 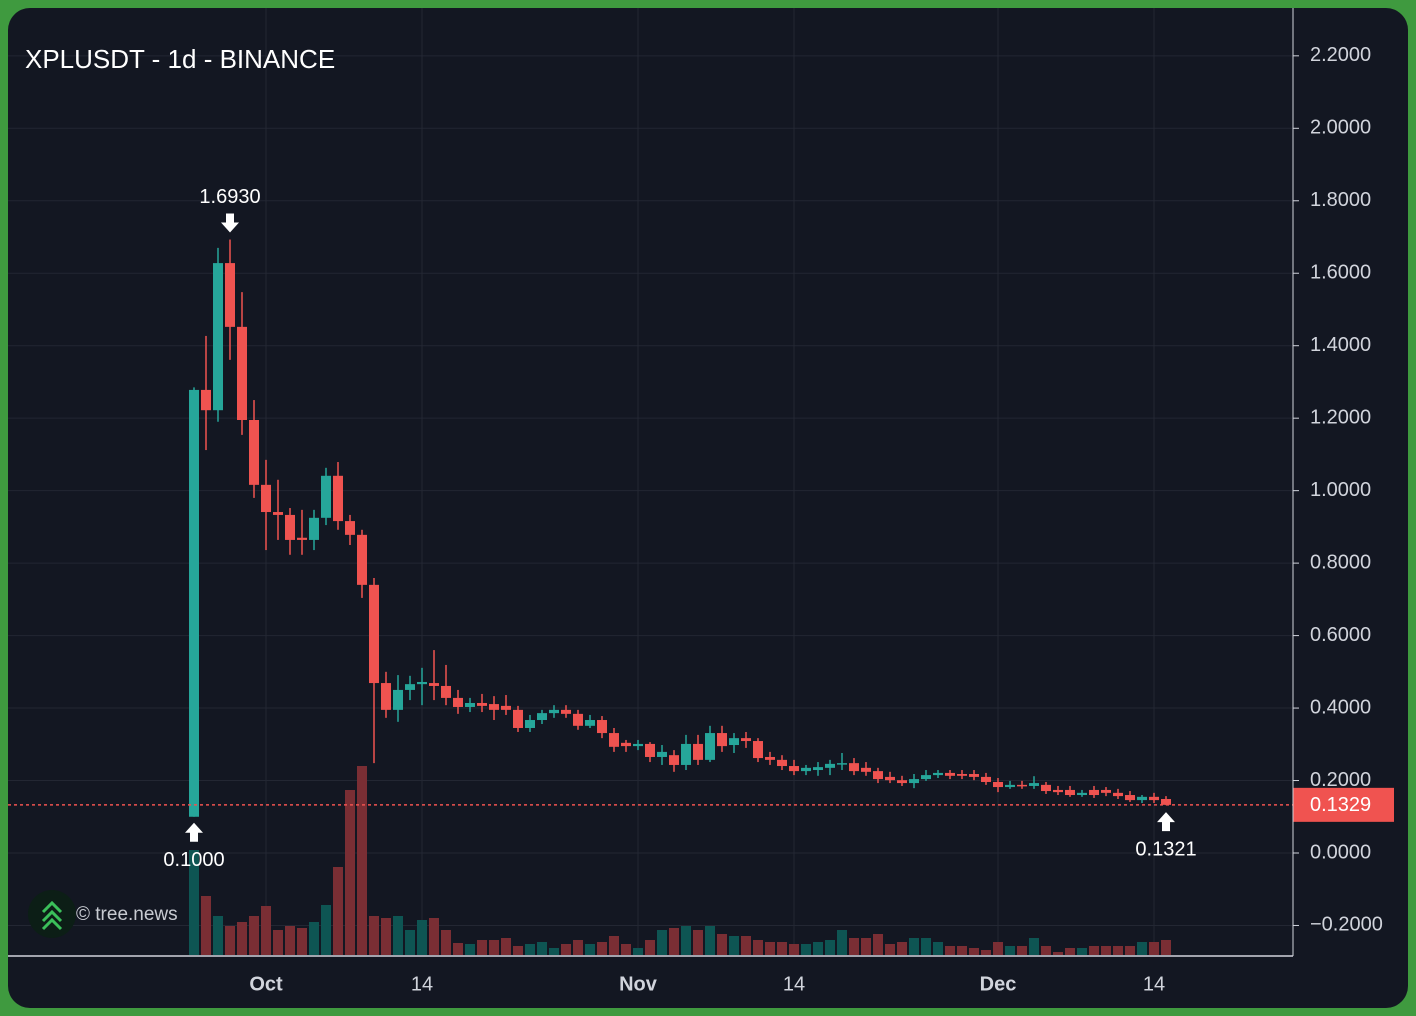 I want to click on arrow-up, so click(x=1166, y=822).